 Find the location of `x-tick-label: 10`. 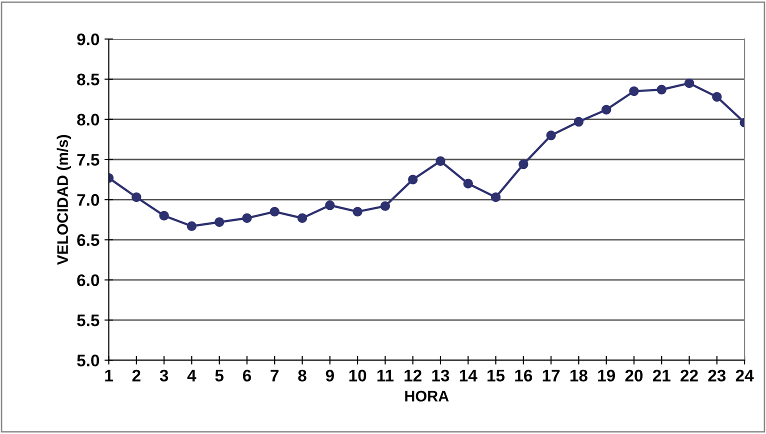

x-tick-label: 10 is located at coordinates (357, 376).